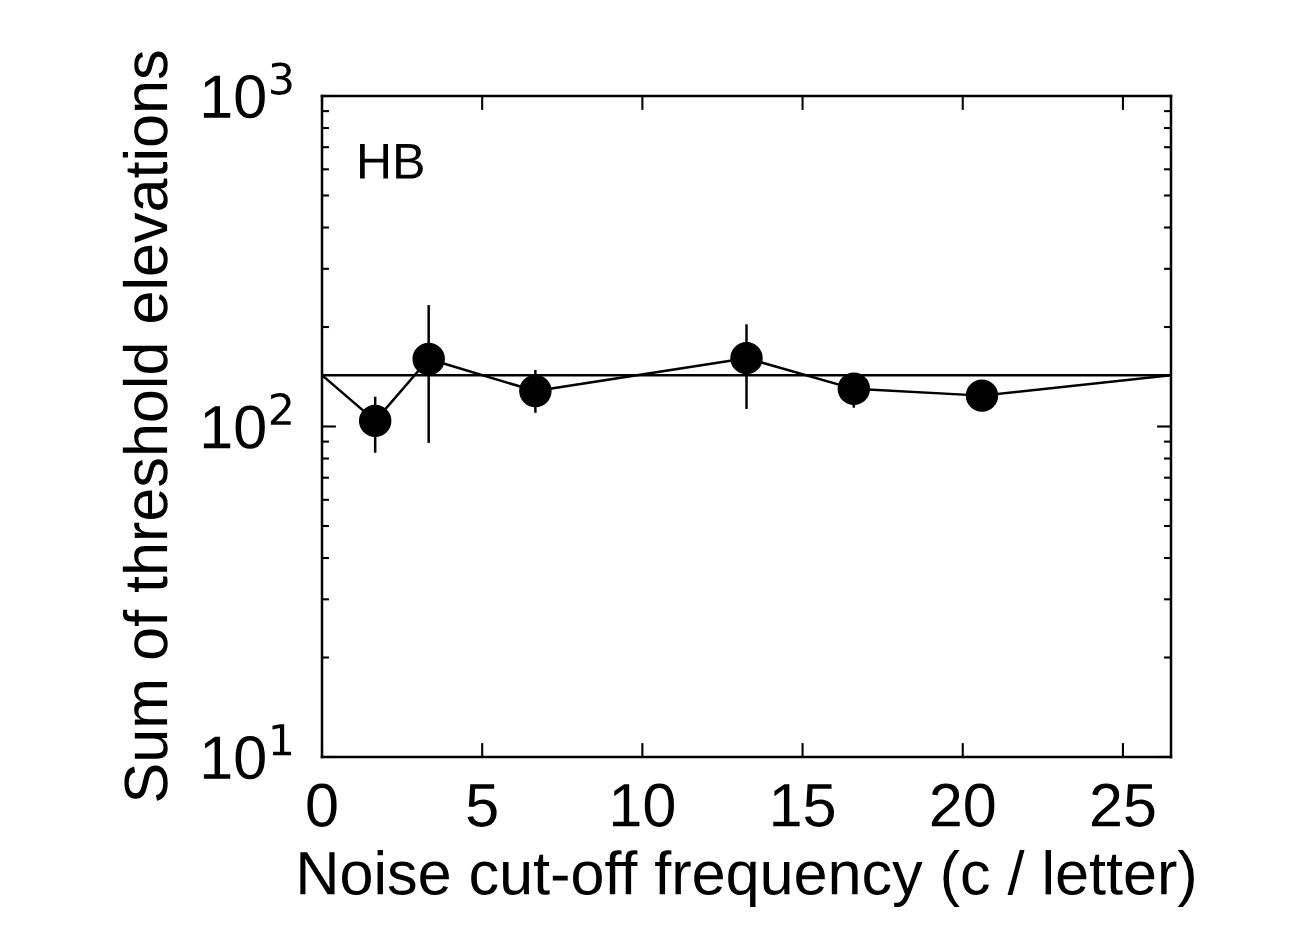 Image resolution: width=1315 pixels, height=939 pixels. What do you see at coordinates (322, 805) in the screenshot?
I see `x-tick-label: 0` at bounding box center [322, 805].